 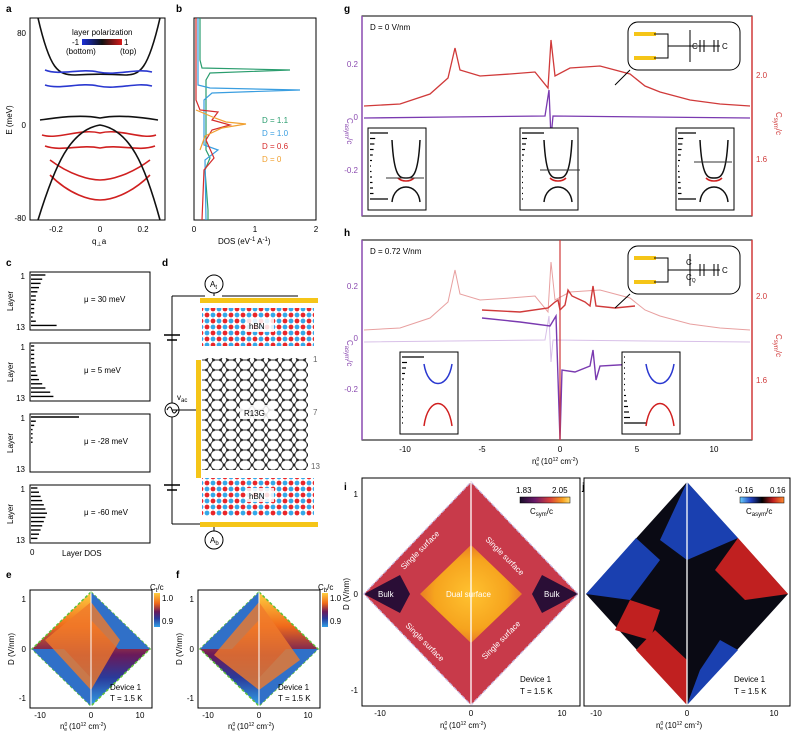 I want to click on panel-letter-c: c, so click(x=9, y=263).